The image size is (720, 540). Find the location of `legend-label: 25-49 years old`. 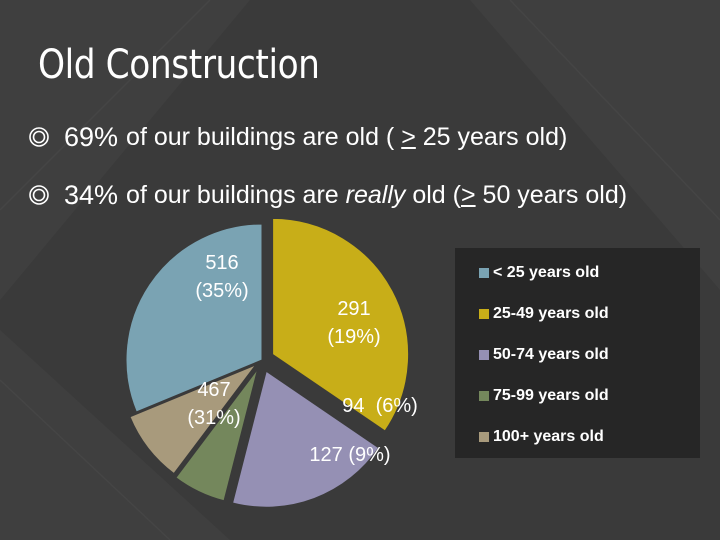

legend-label: 25-49 years old is located at coordinates (551, 313).